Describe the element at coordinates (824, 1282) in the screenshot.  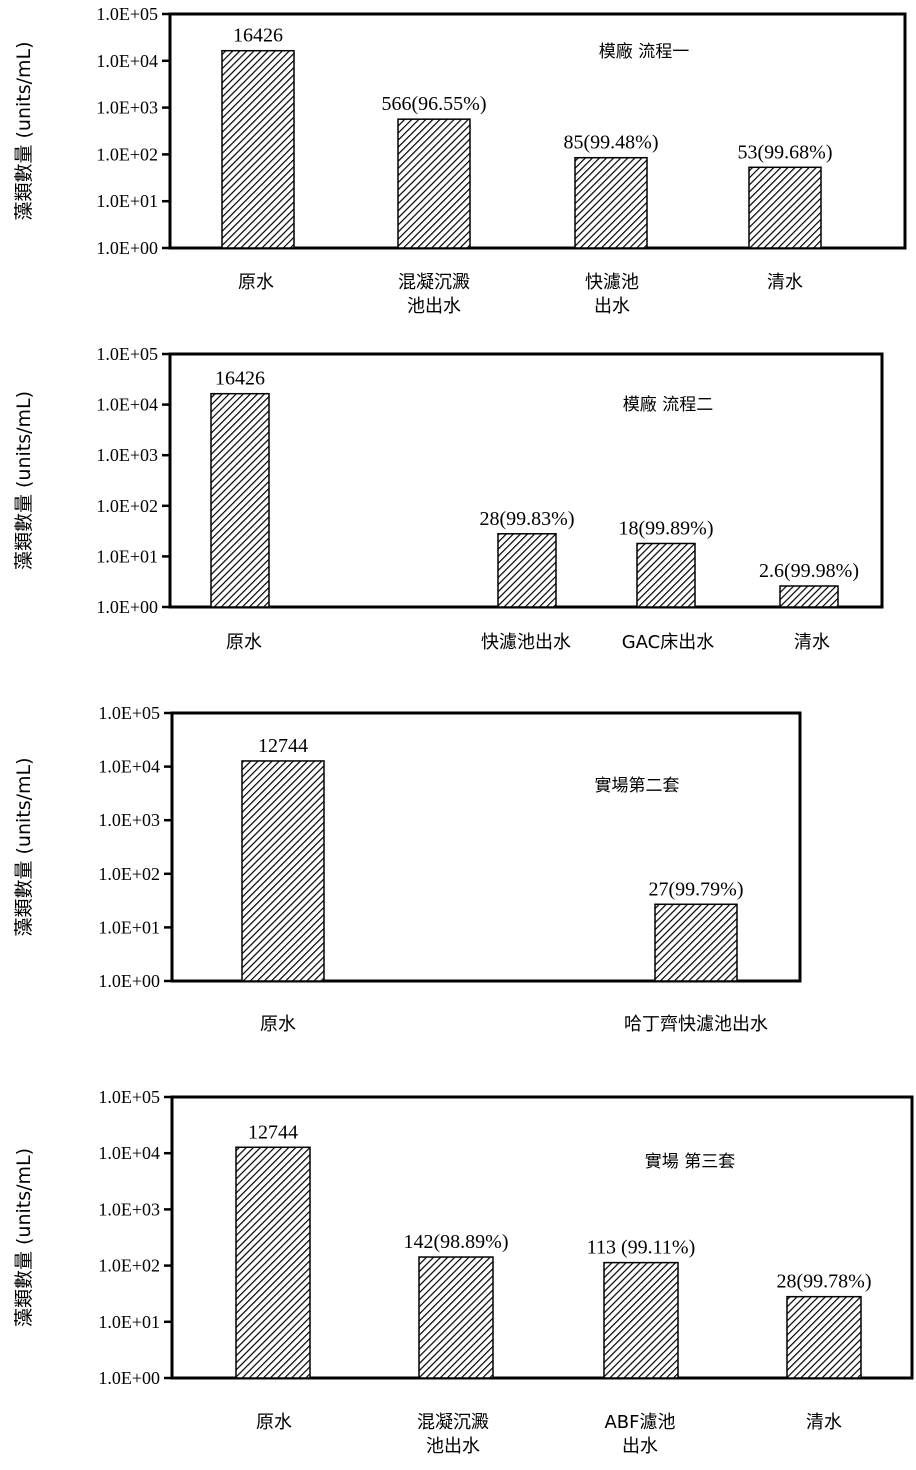
I see `data-label: 28(99.78%)` at that location.